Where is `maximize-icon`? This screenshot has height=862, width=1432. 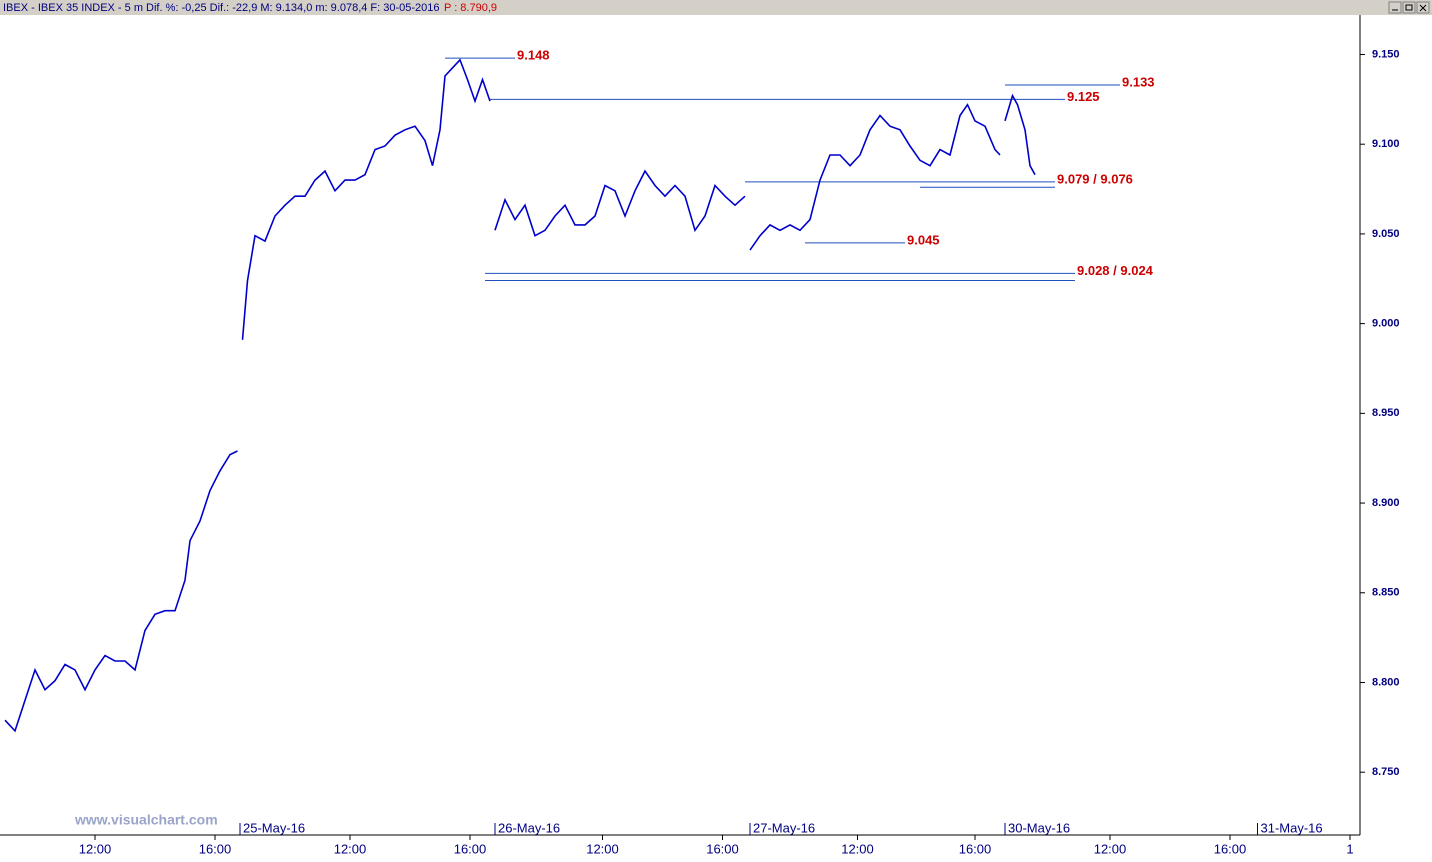
maximize-icon is located at coordinates (1409, 7).